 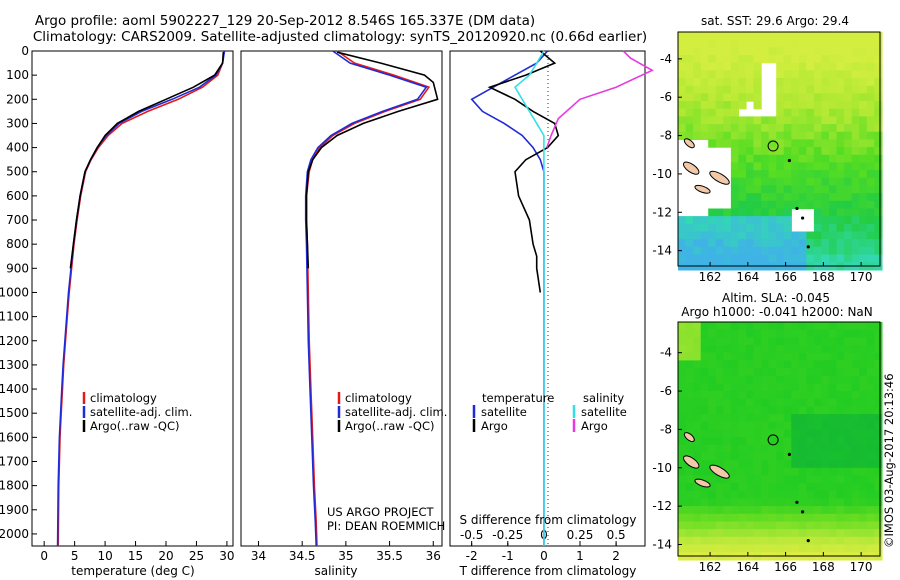 I want to click on salinity-series-argo-raw-qc-, so click(x=372, y=160).